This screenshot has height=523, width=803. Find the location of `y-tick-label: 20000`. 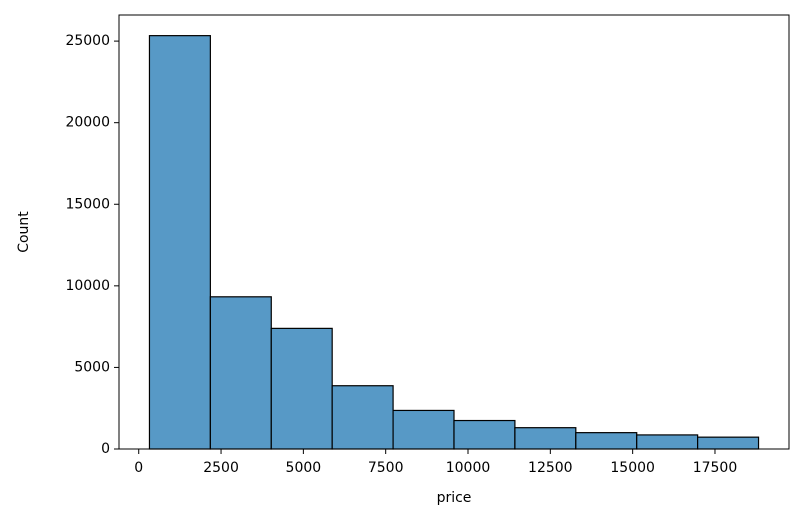

y-tick-label: 20000 is located at coordinates (87, 123).